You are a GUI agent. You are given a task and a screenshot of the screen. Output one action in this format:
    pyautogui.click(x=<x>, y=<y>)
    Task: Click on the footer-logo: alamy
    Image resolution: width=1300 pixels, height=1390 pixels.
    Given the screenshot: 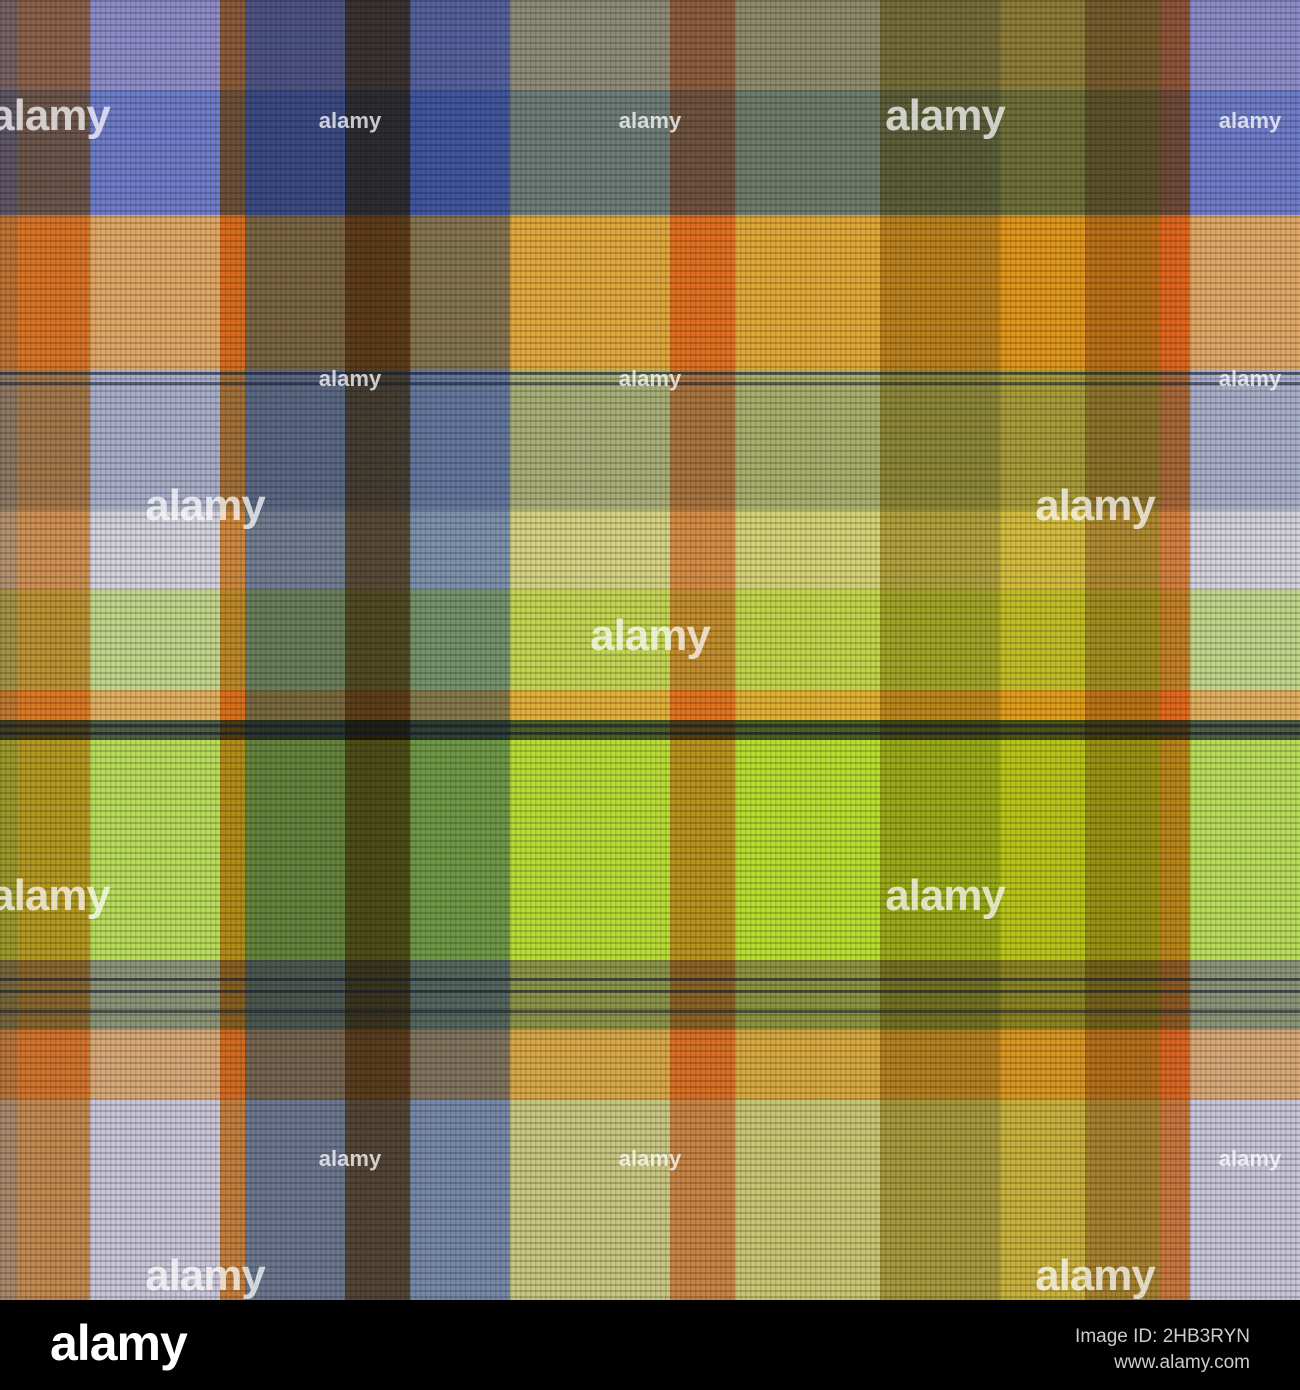 What is the action you would take?
    pyautogui.click(x=119, y=1343)
    